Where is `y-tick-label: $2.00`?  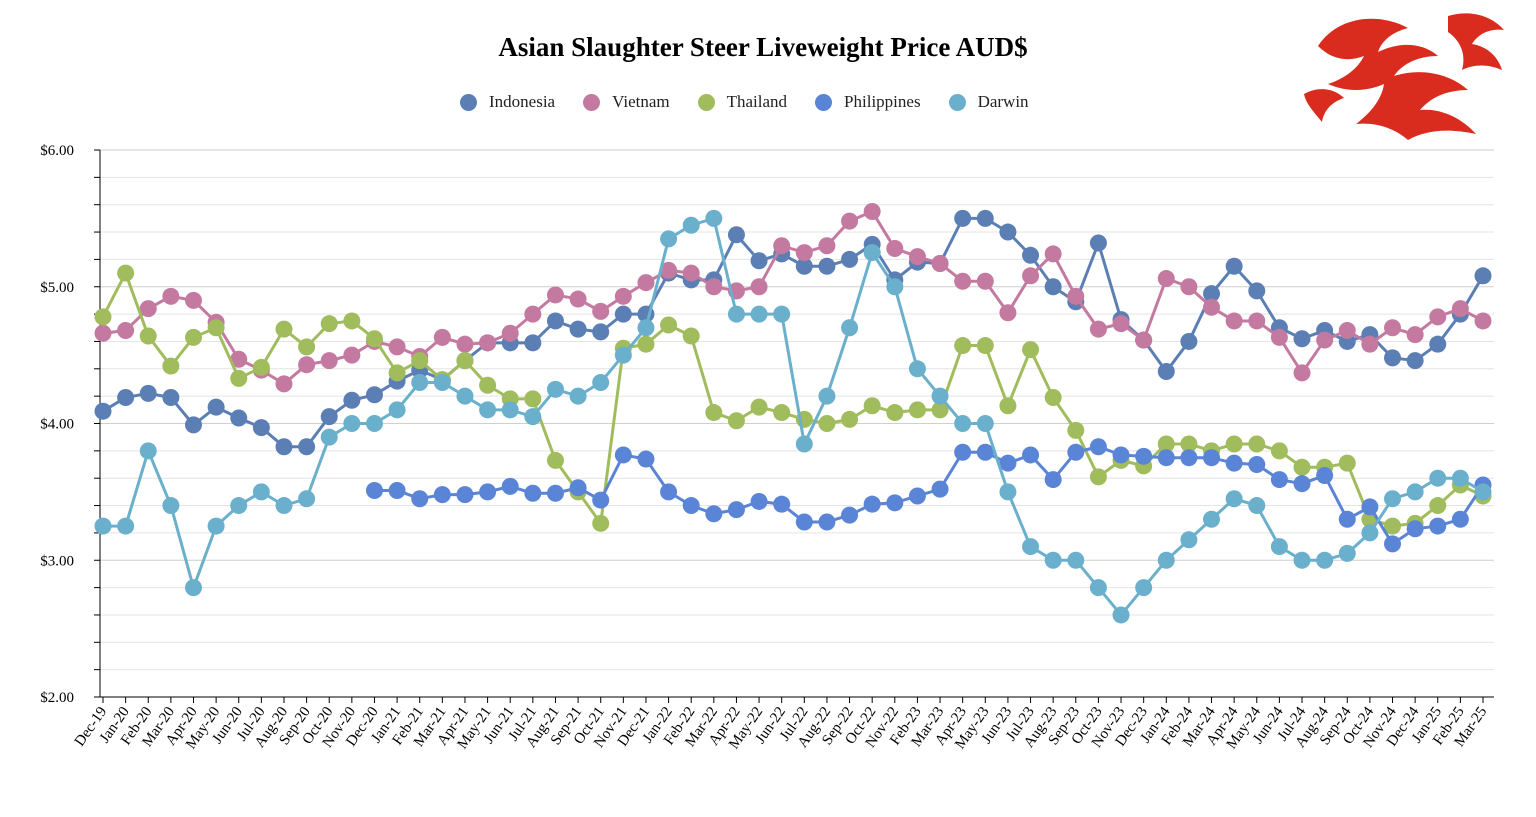
y-tick-label: $2.00 is located at coordinates (57, 698).